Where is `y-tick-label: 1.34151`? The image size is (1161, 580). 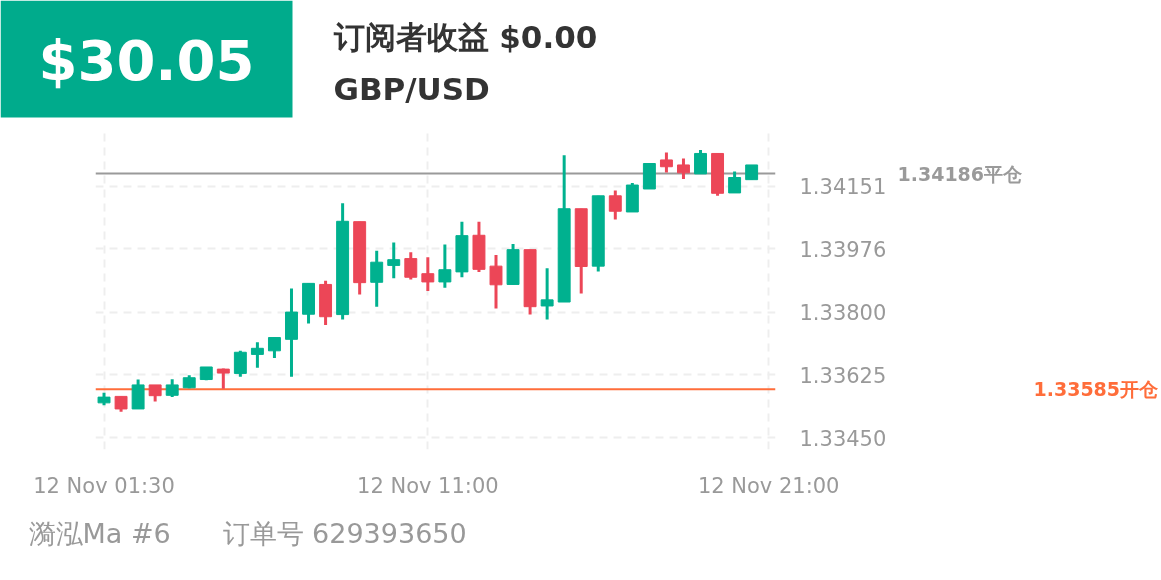 y-tick-label: 1.34151 is located at coordinates (843, 187).